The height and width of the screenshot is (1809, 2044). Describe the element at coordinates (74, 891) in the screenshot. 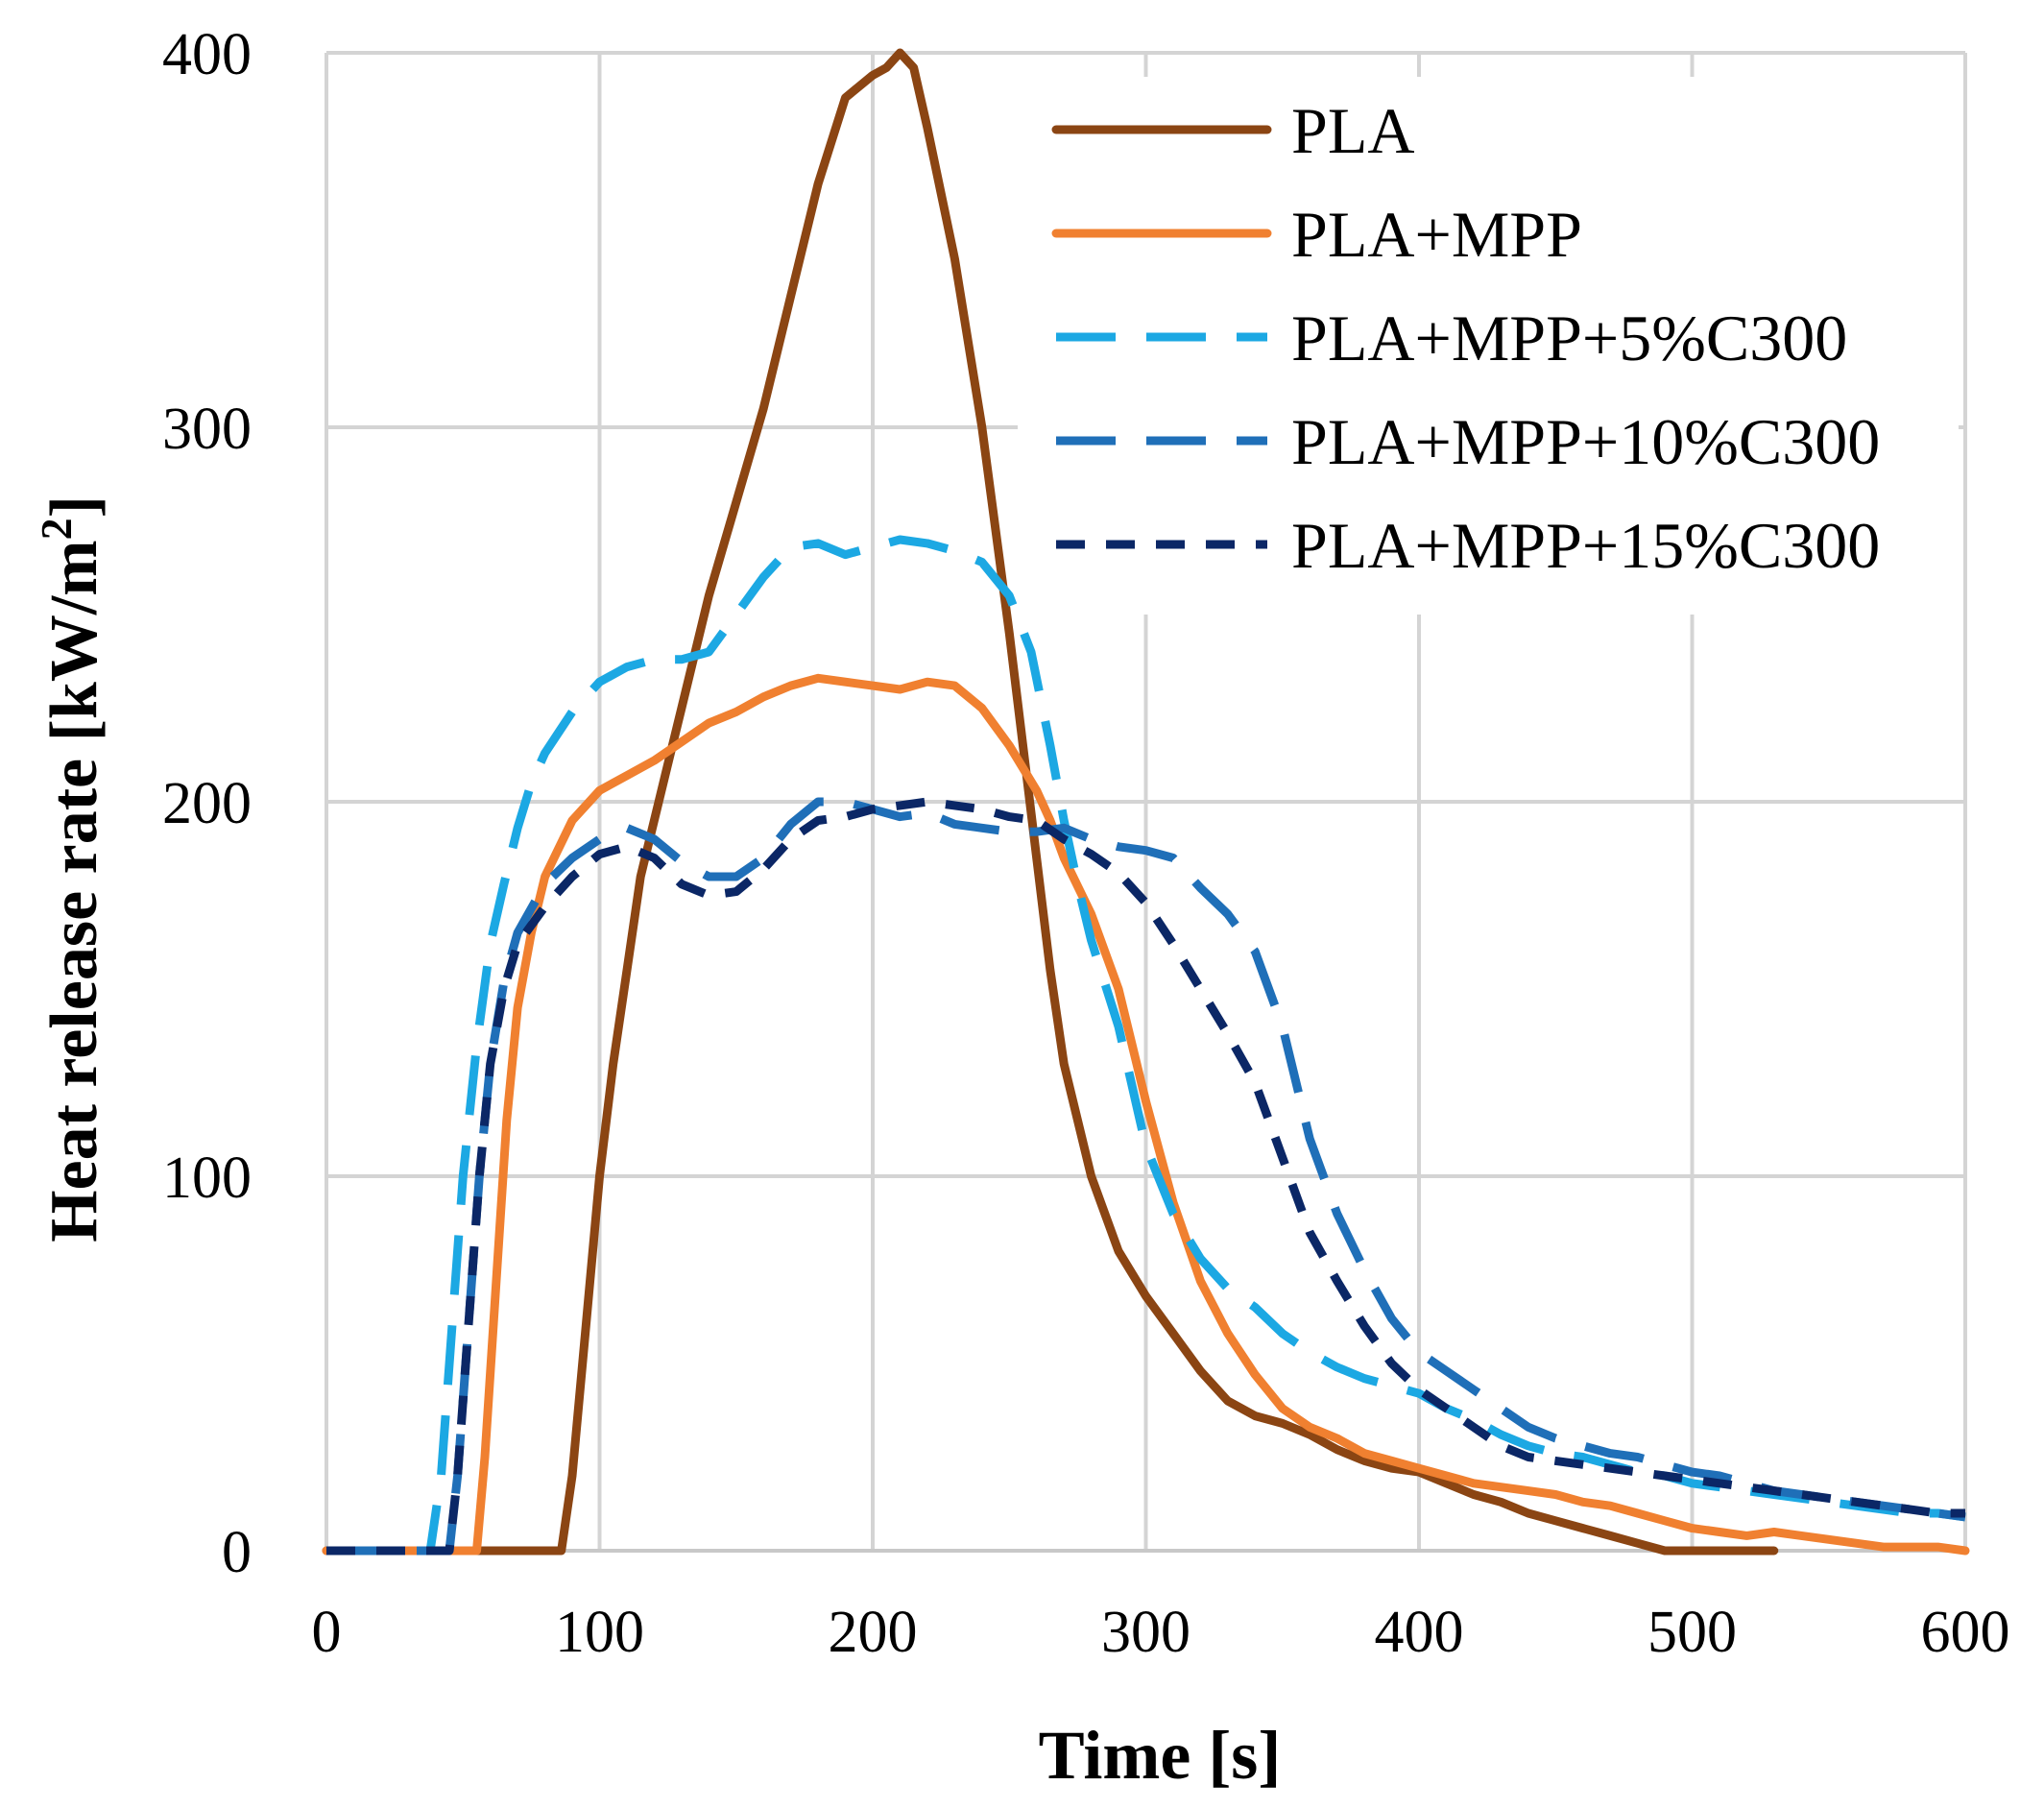

I see `y-axis-title-main: Heat release rate [kW/m` at that location.